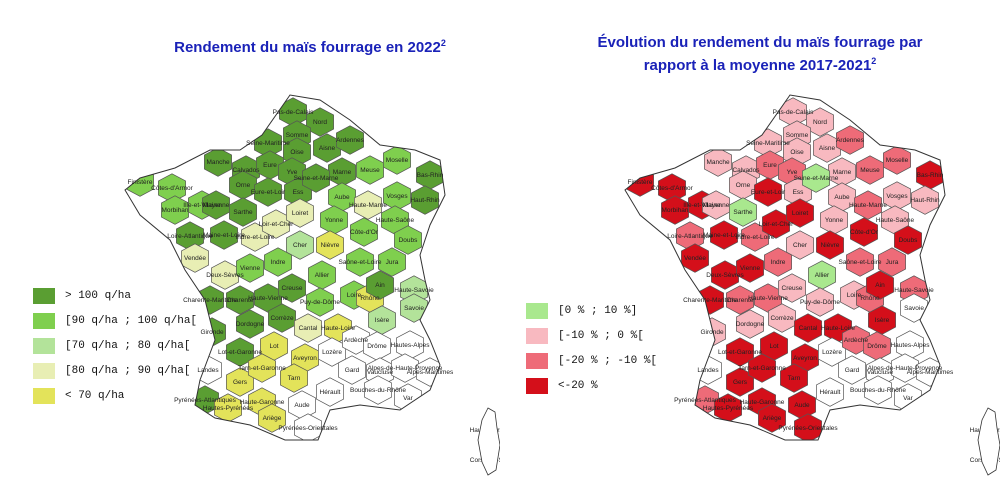  Describe the element at coordinates (710, 300) in the screenshot. I see `label-charente-maritime: Charente-Maritime` at that location.